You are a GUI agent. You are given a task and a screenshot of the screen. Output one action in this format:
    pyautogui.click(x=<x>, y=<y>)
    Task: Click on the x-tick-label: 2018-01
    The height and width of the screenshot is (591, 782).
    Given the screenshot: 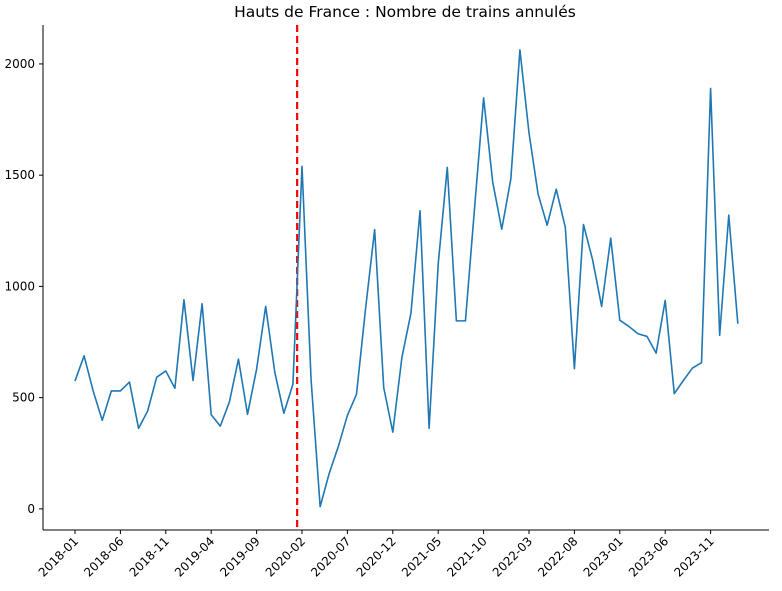 What is the action you would take?
    pyautogui.click(x=58, y=556)
    